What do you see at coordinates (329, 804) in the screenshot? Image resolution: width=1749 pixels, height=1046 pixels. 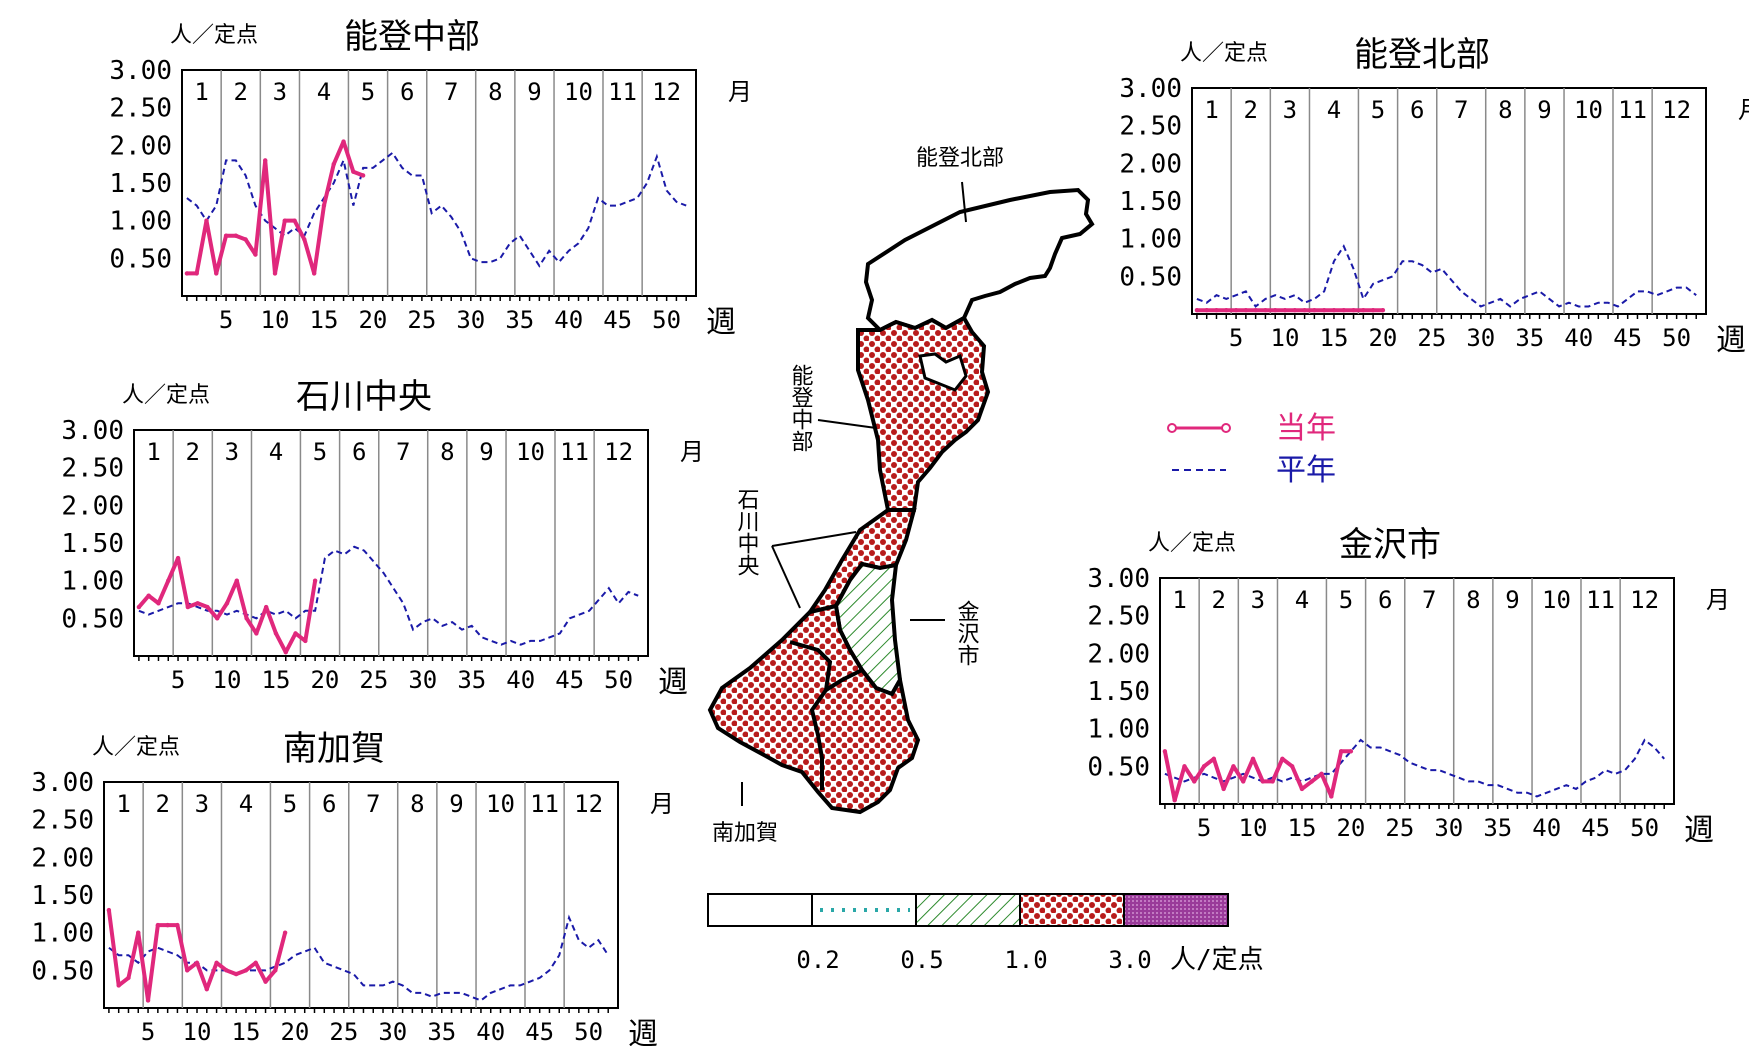 I see `month-tick-label: 6` at bounding box center [329, 804].